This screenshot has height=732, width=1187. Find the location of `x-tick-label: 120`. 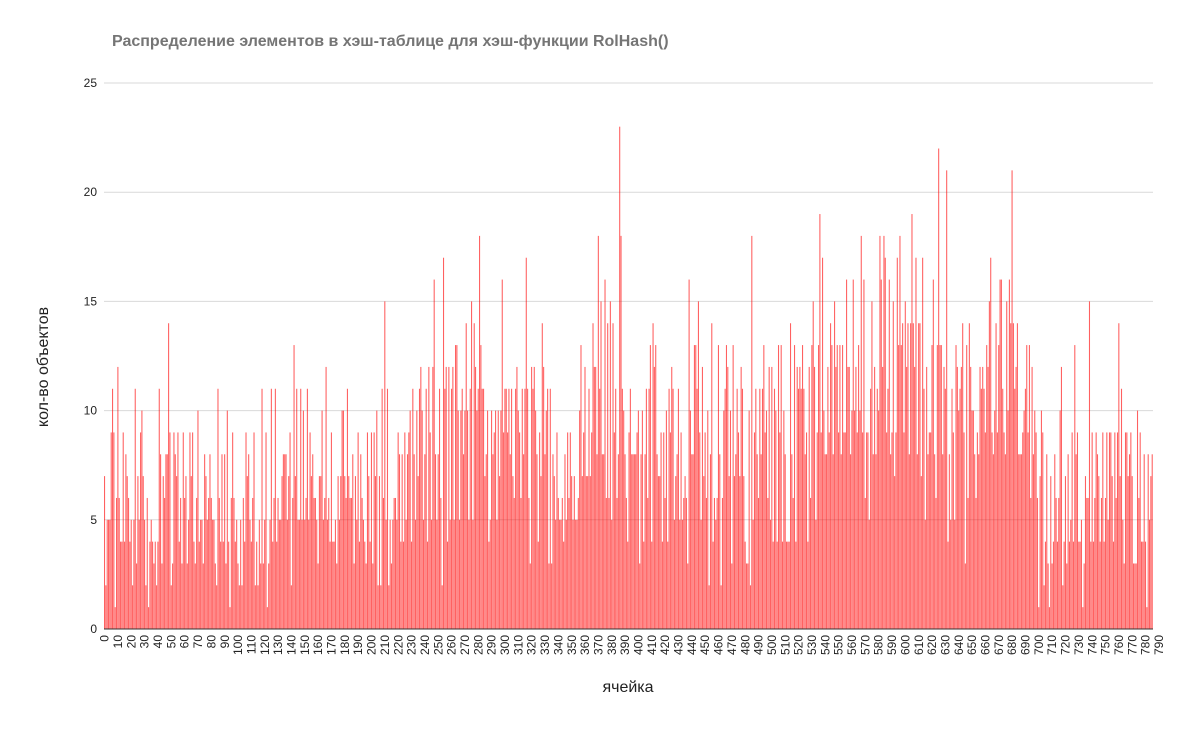

x-tick-label: 120 is located at coordinates (265, 645).